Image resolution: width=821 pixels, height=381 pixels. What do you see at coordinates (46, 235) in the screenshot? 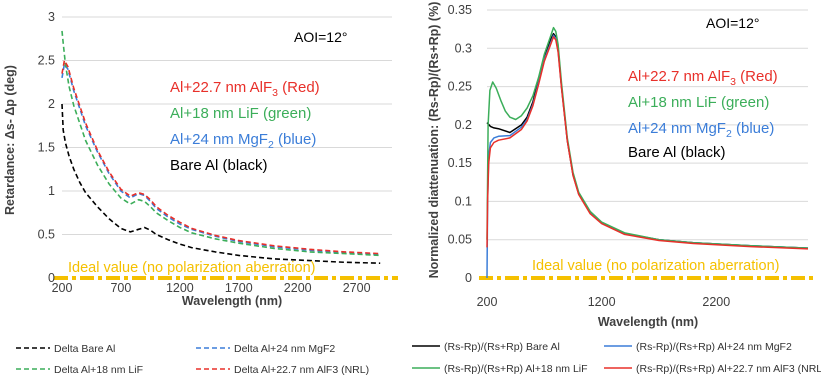
I see `retardance-y-tick-label: 0.5` at bounding box center [46, 235].